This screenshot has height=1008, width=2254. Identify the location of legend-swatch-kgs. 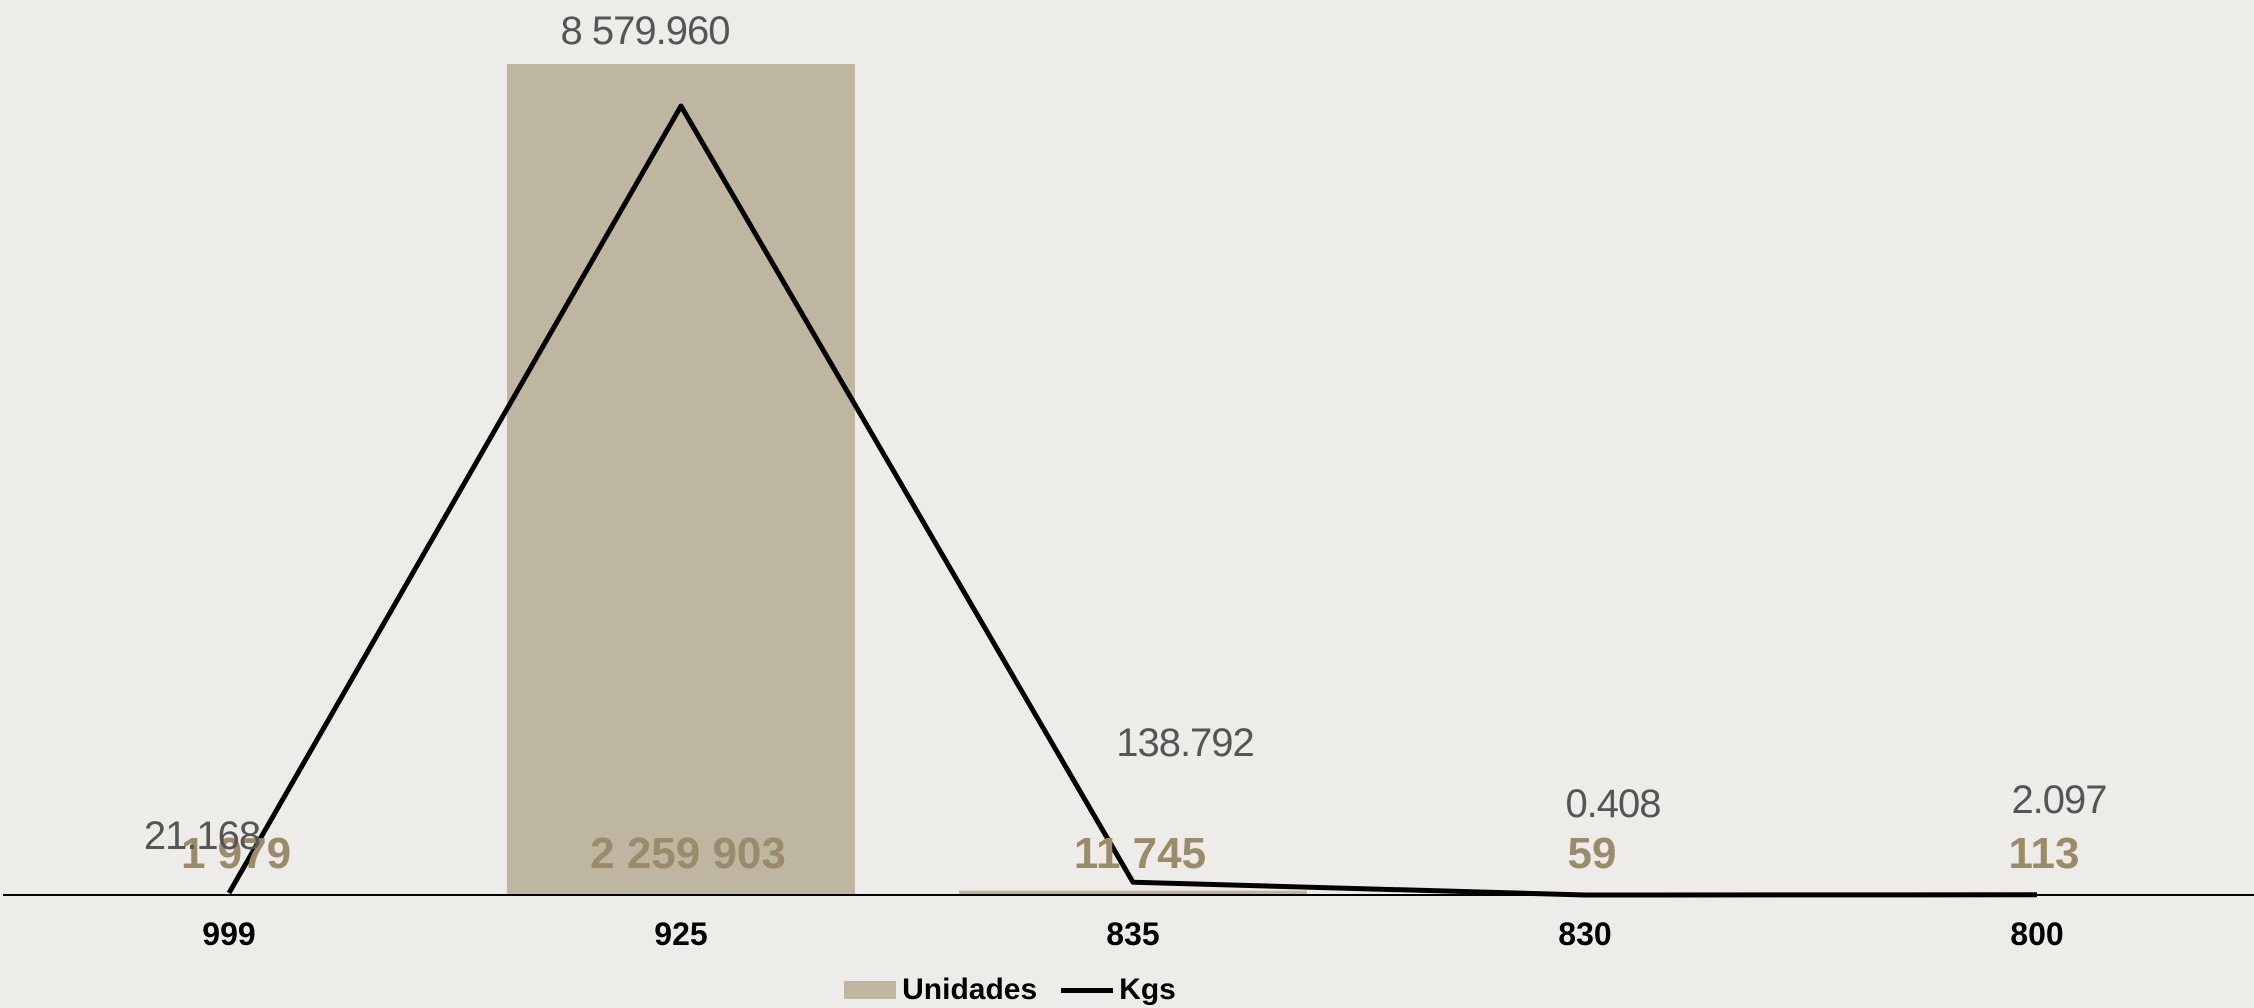
(1087, 990).